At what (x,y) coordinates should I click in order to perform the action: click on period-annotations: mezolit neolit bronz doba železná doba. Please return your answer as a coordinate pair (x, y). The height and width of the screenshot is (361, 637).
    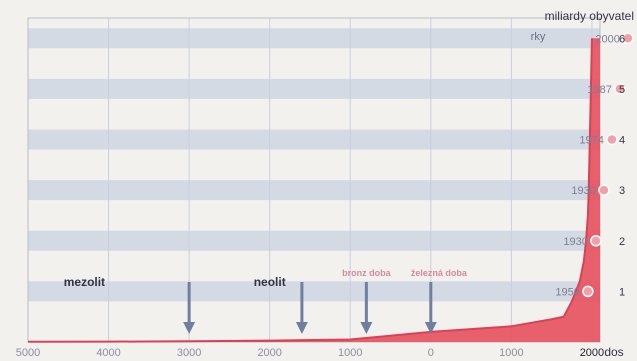
    Looking at the image, I should click on (266, 278).